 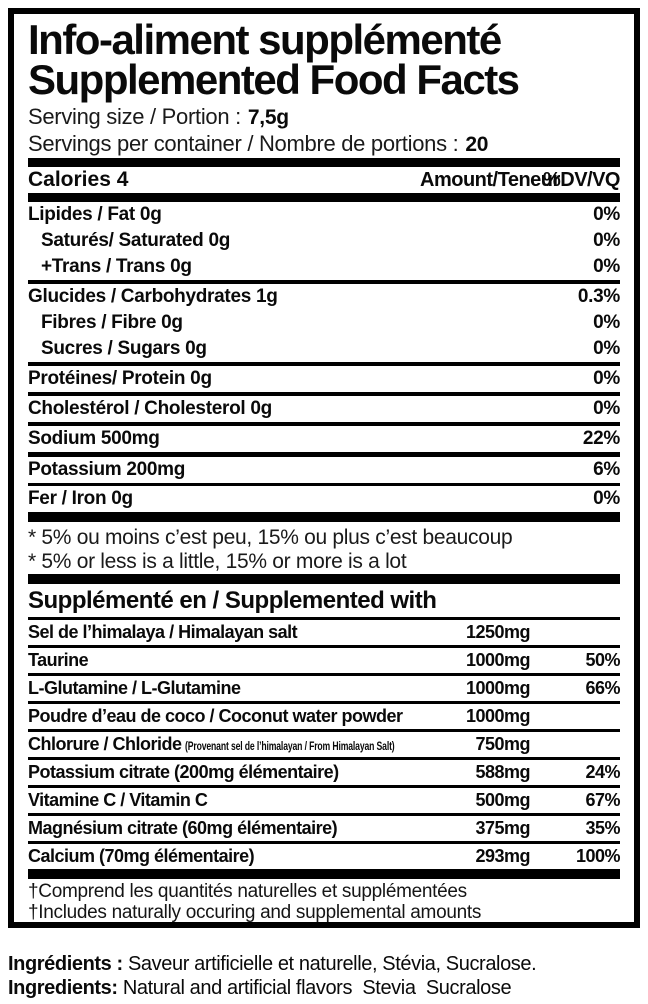 What do you see at coordinates (601, 438) in the screenshot?
I see `nutrient-dv: 22%` at bounding box center [601, 438].